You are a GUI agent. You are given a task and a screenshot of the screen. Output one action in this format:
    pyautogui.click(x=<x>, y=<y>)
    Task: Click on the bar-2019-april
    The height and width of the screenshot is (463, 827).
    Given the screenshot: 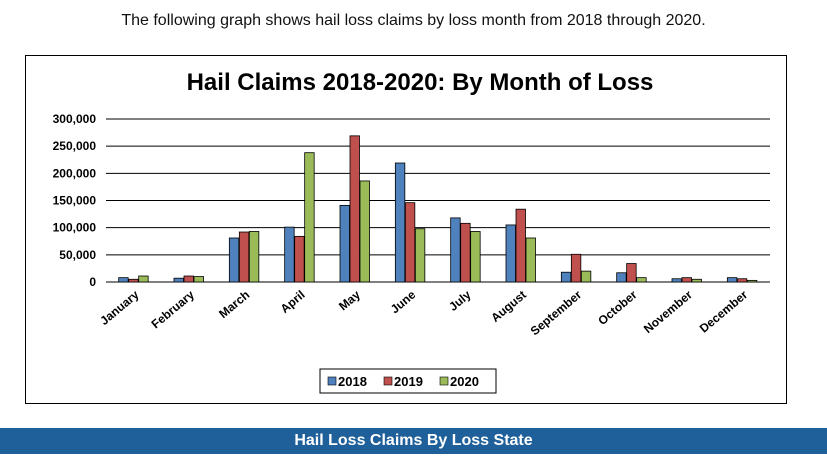 What is the action you would take?
    pyautogui.click(x=299, y=259)
    